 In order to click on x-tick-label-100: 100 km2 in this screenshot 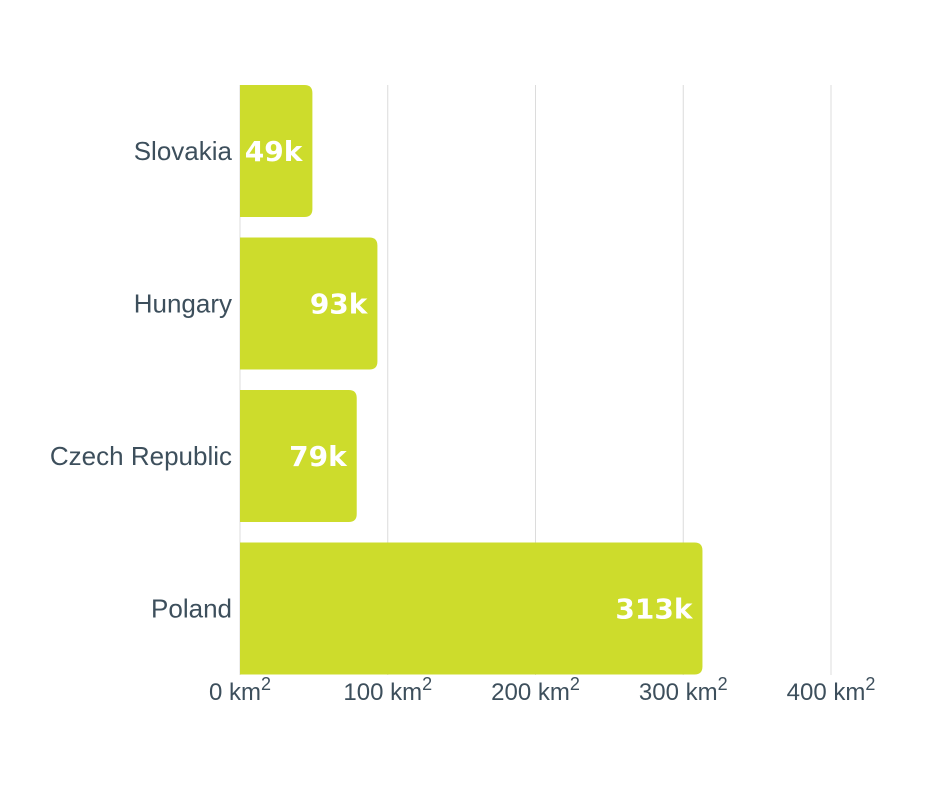, I will do `click(387, 690)`.